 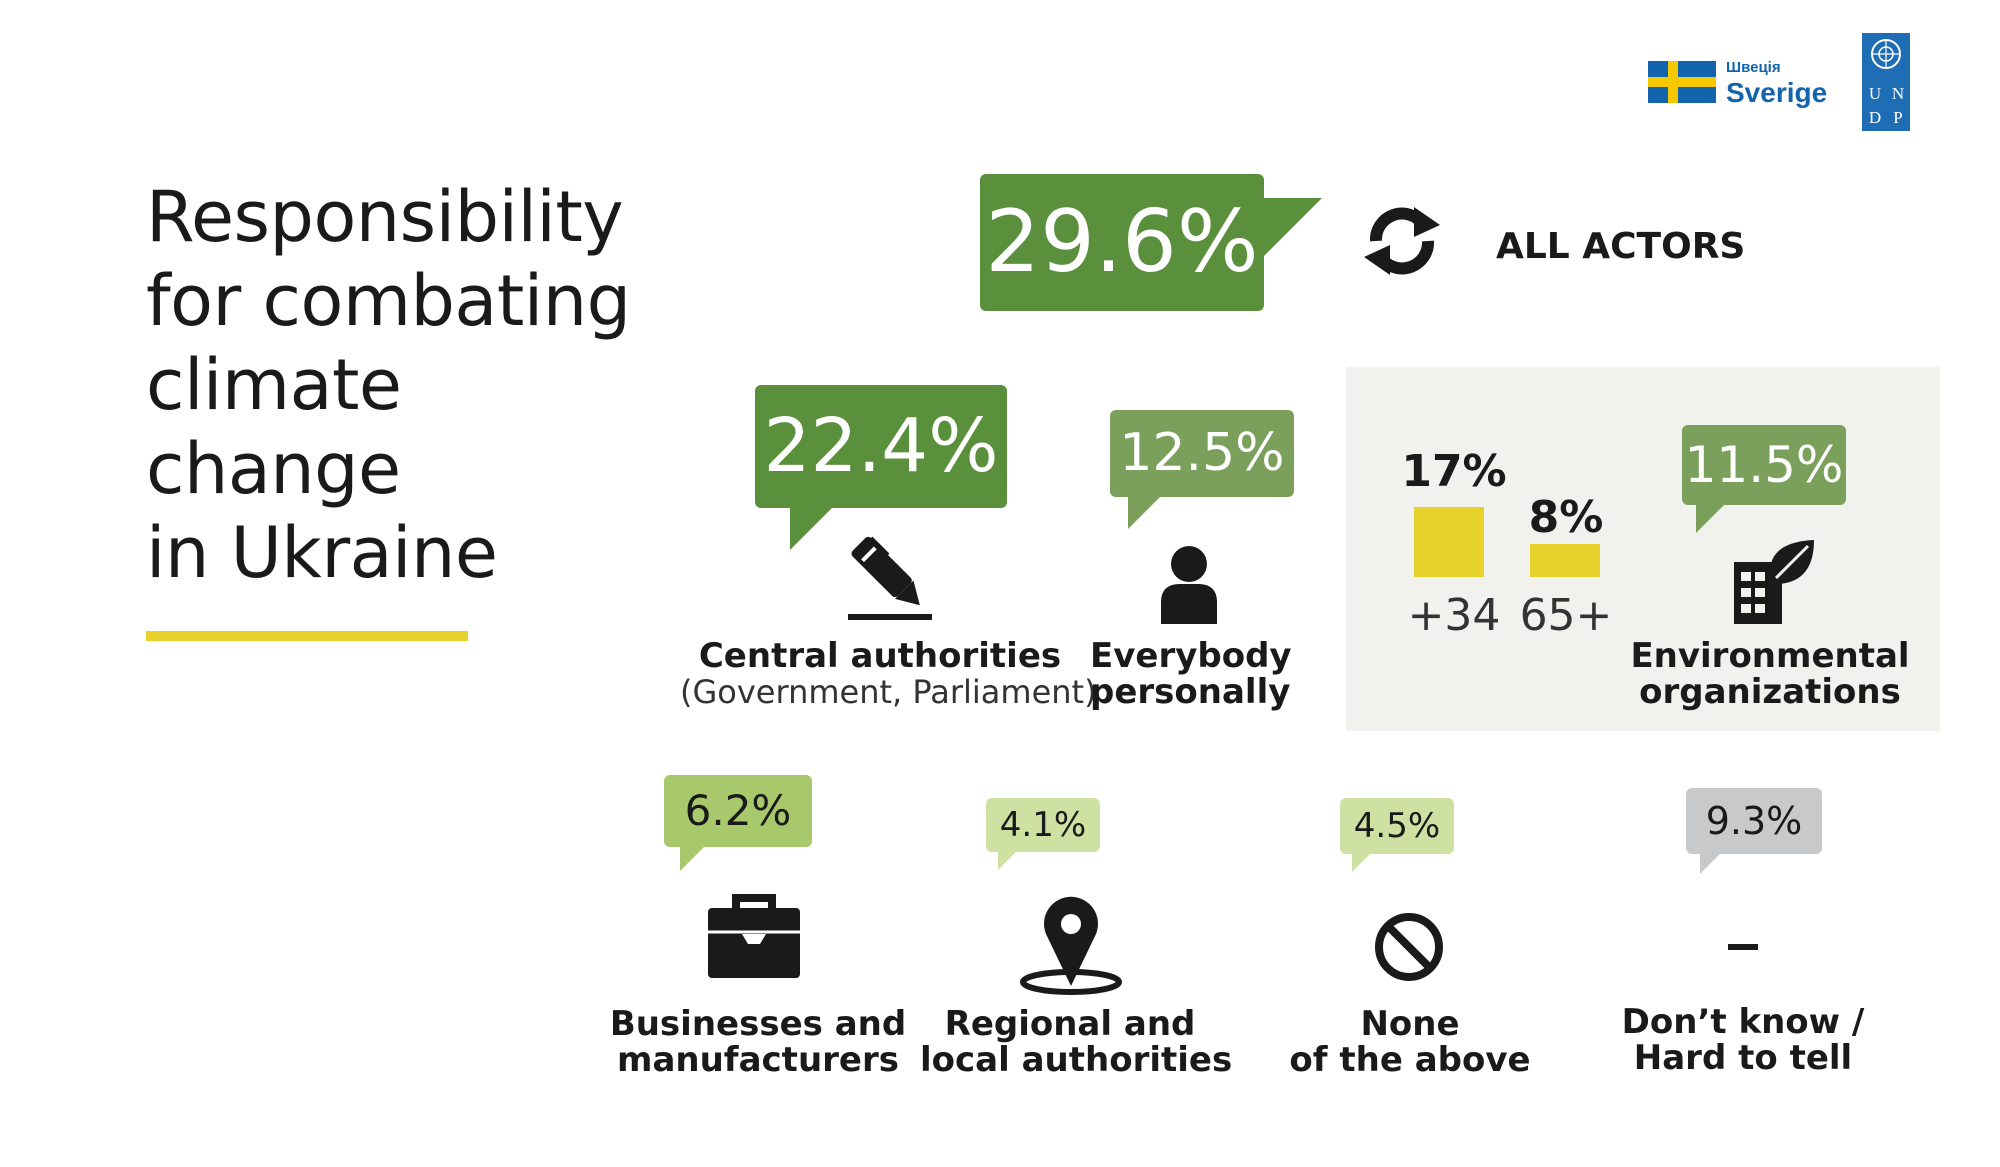 I want to click on undp-letter: P, so click(x=1898, y=117).